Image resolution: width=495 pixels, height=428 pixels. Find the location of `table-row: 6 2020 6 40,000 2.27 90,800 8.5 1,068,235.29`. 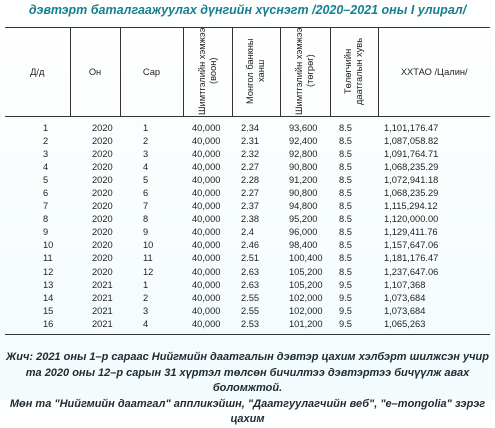

table-row: 6 2020 6 40,000 2.27 90,800 8.5 1,068,235.29 is located at coordinates (247, 192).